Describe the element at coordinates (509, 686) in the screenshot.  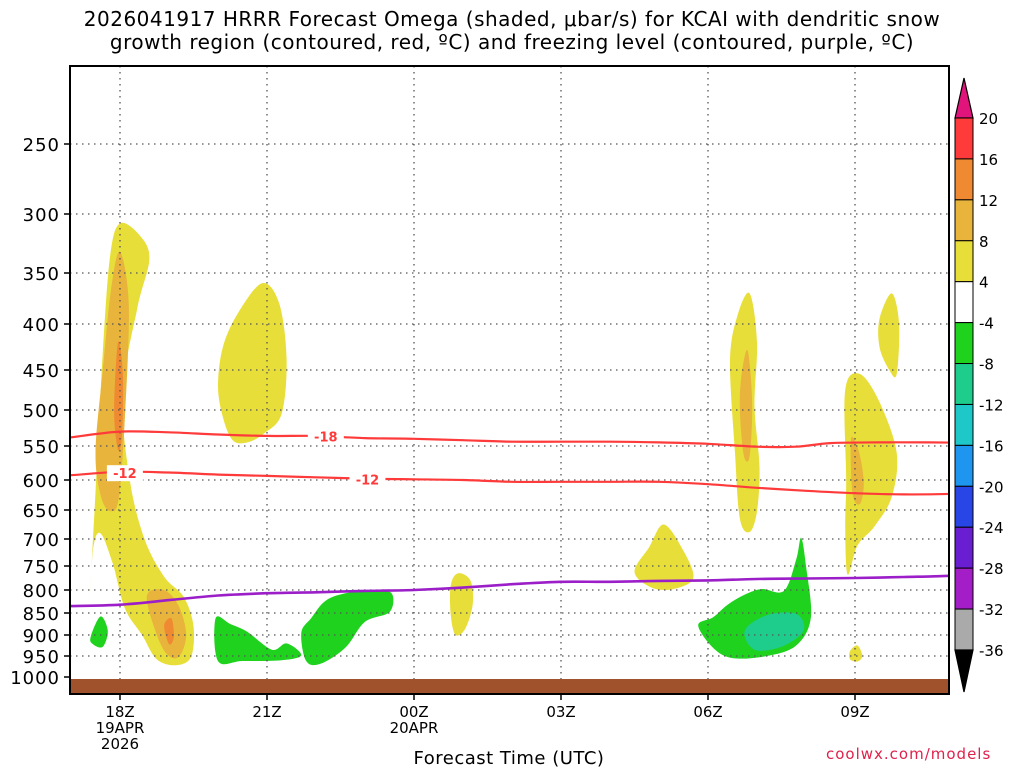
I see `ground-surface` at that location.